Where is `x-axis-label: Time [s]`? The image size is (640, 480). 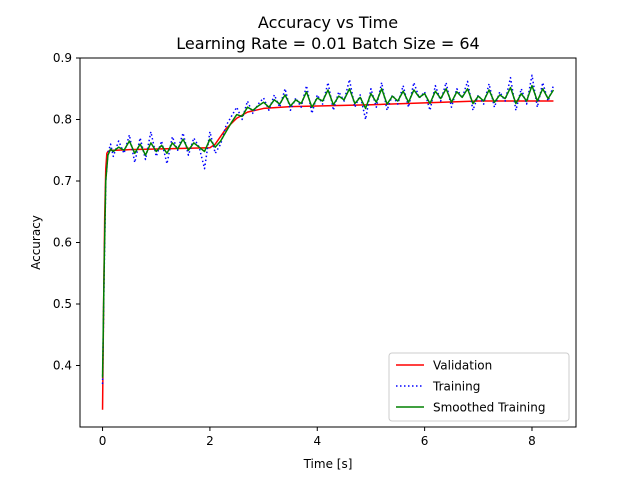
x-axis-label: Time [s] is located at coordinates (328, 464).